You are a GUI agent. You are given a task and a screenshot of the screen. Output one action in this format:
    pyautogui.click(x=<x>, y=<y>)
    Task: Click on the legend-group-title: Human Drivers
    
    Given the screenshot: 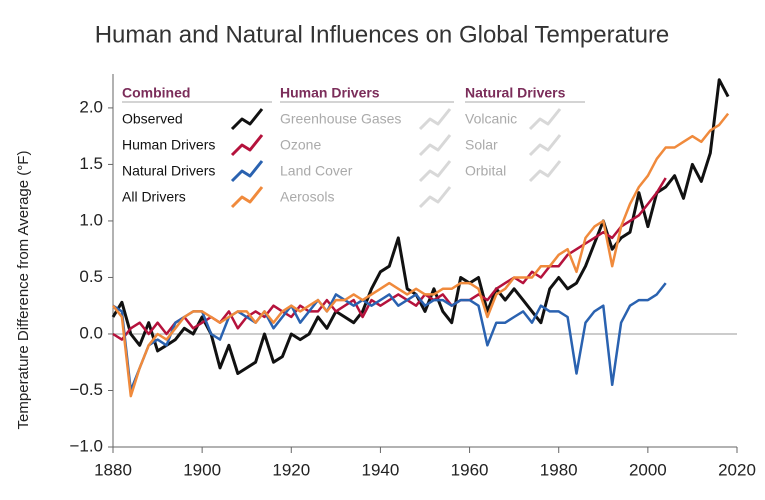 What is the action you would take?
    pyautogui.click(x=330, y=93)
    